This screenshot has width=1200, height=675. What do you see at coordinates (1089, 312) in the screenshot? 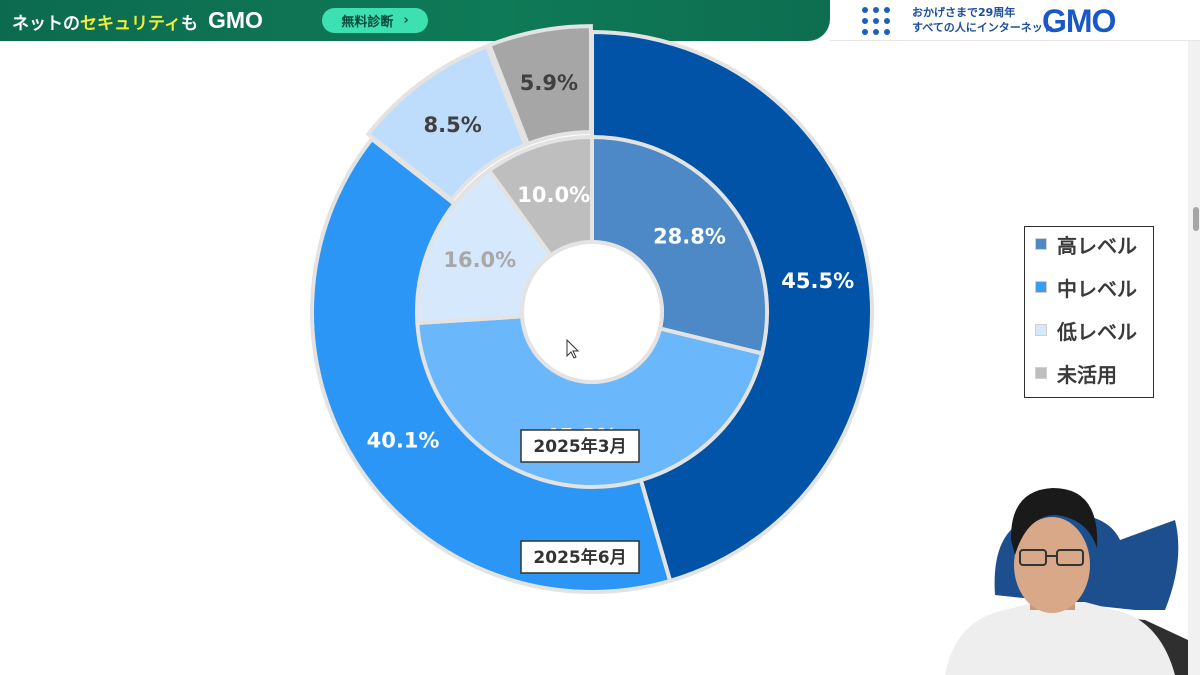
I see `chart-legend: 高レベル 中レベル 低レベル 未活用` at bounding box center [1089, 312].